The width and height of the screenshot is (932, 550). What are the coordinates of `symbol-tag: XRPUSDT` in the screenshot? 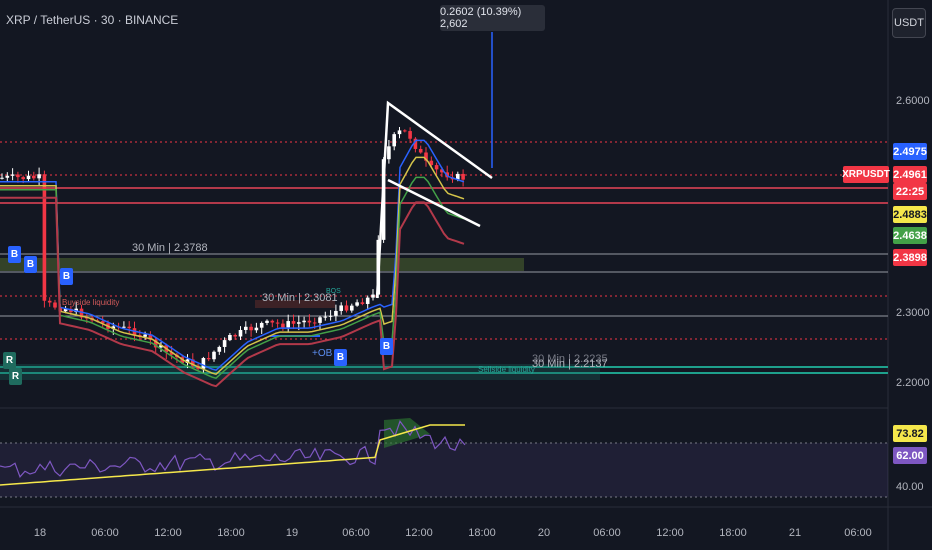 It's located at (866, 174).